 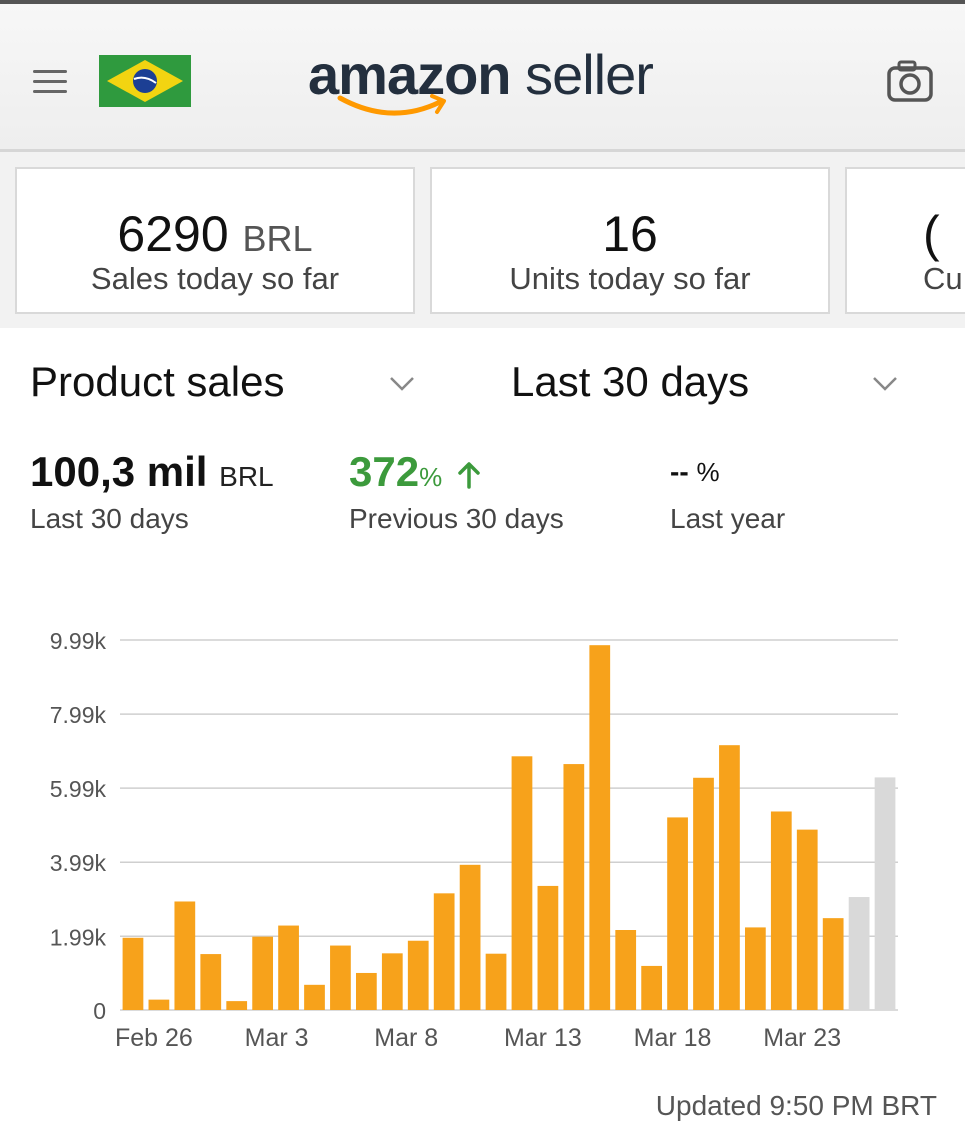 I want to click on third-kpi-card: ( Cu, so click(x=905, y=240).